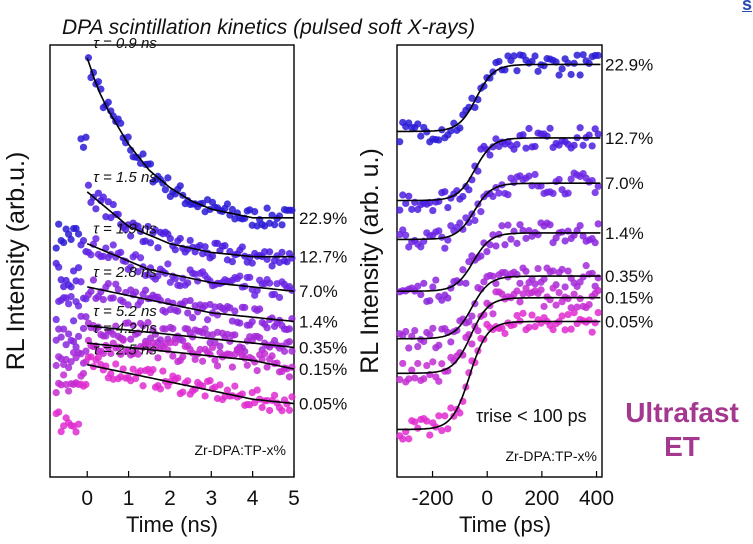 This screenshot has height=544, width=753. Describe the element at coordinates (531, 416) in the screenshot. I see `rise-time-annotation: τrise < 100 ps` at that location.